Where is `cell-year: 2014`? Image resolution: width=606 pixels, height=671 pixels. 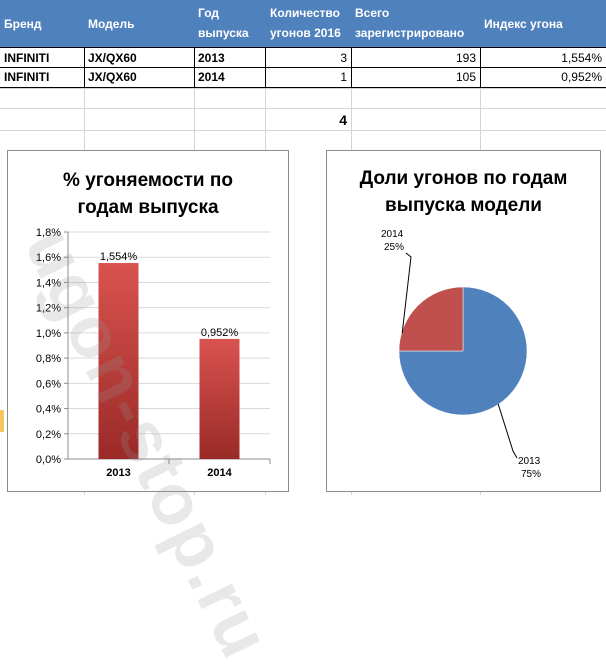
cell-year: 2014 is located at coordinates (211, 77).